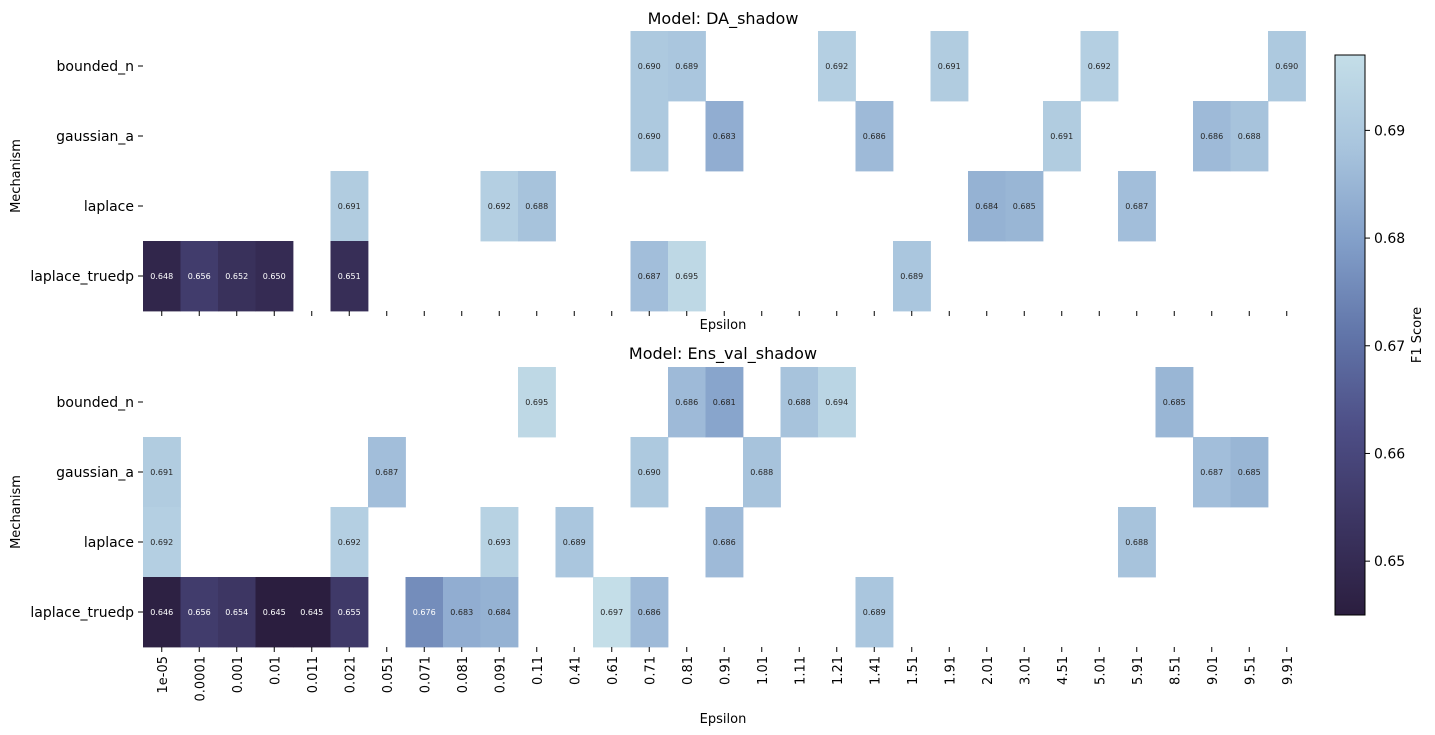 The height and width of the screenshot is (735, 1435). I want to click on colorbar-ticks: 0.65 0.66 0.67 0.68 0.69, so click(1385, 346).